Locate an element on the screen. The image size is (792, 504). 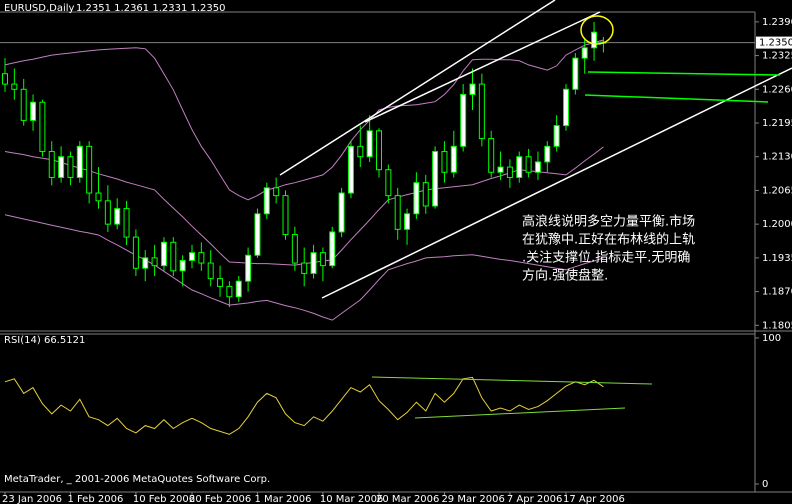
x-tick-label: 10 Feb 2006 is located at coordinates (164, 499).